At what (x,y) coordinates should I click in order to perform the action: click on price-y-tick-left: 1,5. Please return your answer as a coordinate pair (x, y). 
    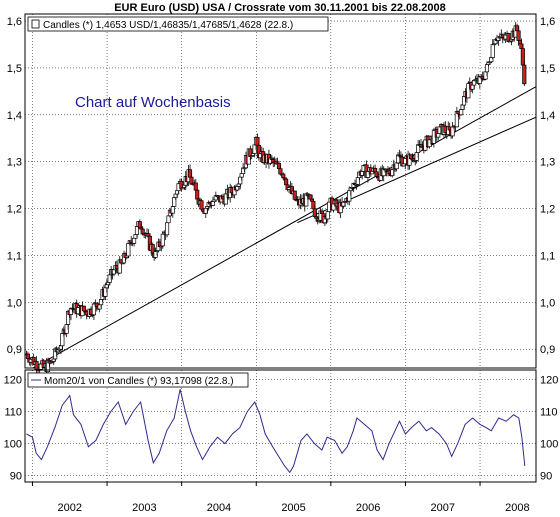
    Looking at the image, I should click on (14, 69).